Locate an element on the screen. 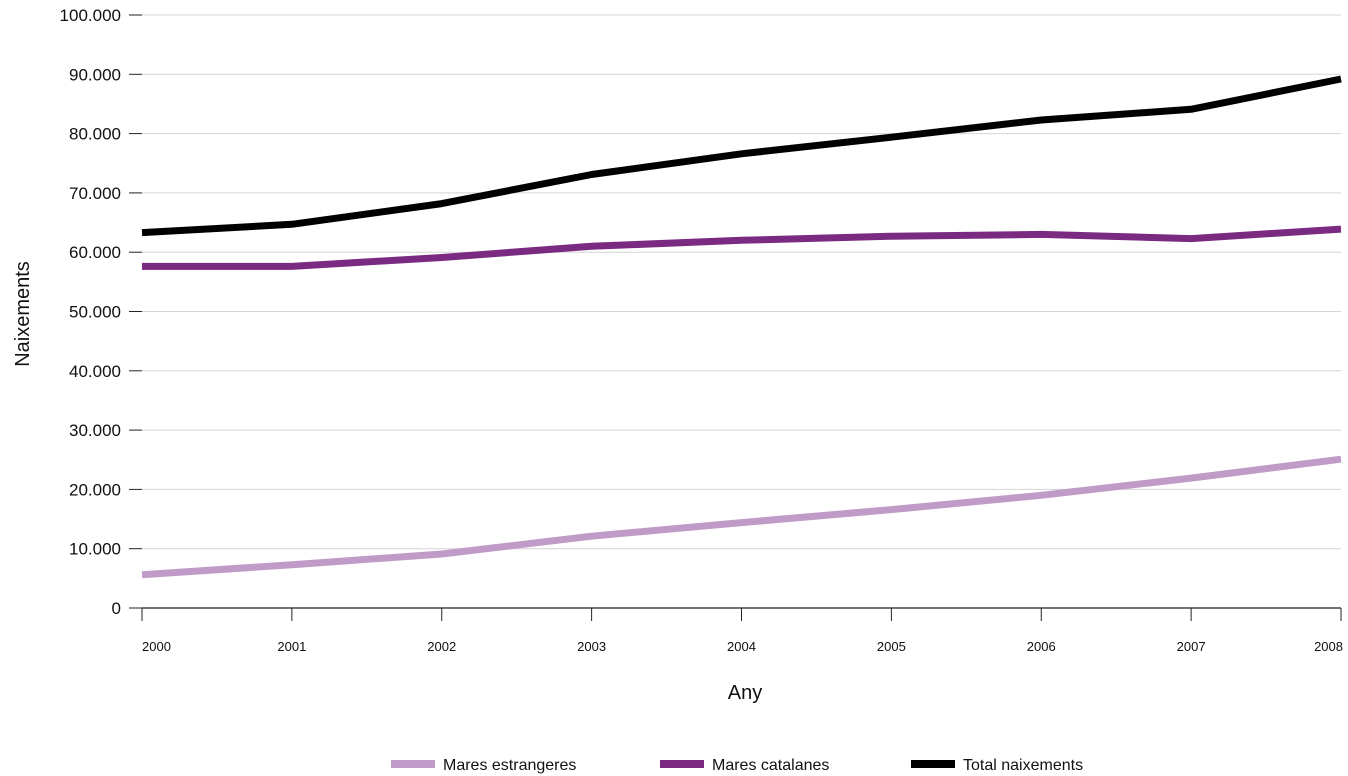 The height and width of the screenshot is (776, 1348). y-tick-label: 0 is located at coordinates (116, 608).